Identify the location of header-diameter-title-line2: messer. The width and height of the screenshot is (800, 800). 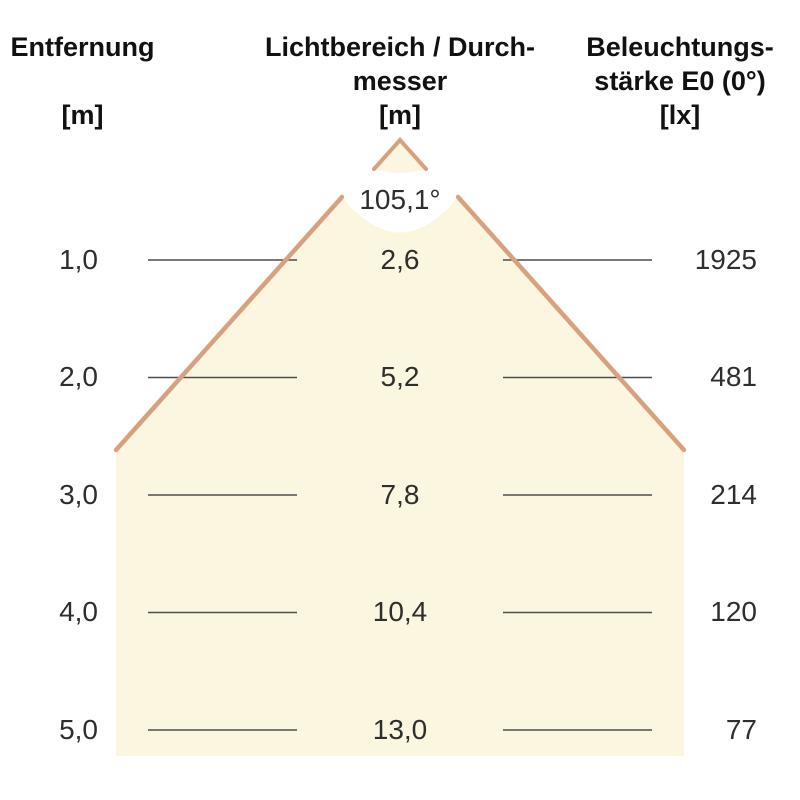
(400, 81).